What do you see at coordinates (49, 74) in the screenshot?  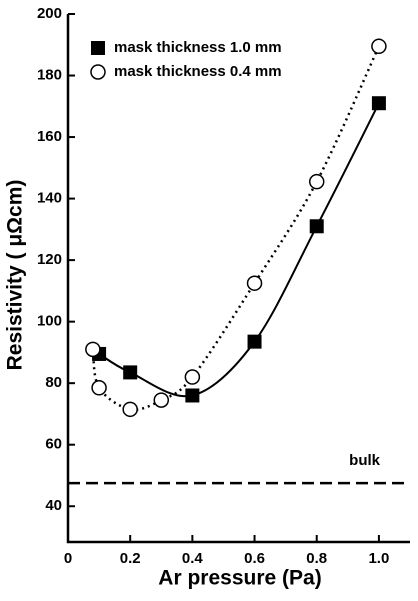 I see `y-tick-label: 180` at bounding box center [49, 74].